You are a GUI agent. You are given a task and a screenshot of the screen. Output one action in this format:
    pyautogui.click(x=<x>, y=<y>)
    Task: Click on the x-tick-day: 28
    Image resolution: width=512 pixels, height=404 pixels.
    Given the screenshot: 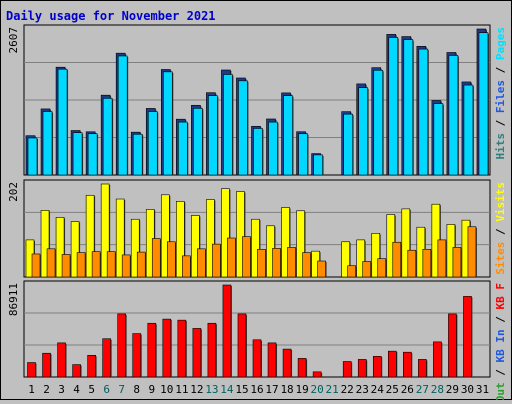 What is the action you would take?
    pyautogui.click(x=437, y=389)
    